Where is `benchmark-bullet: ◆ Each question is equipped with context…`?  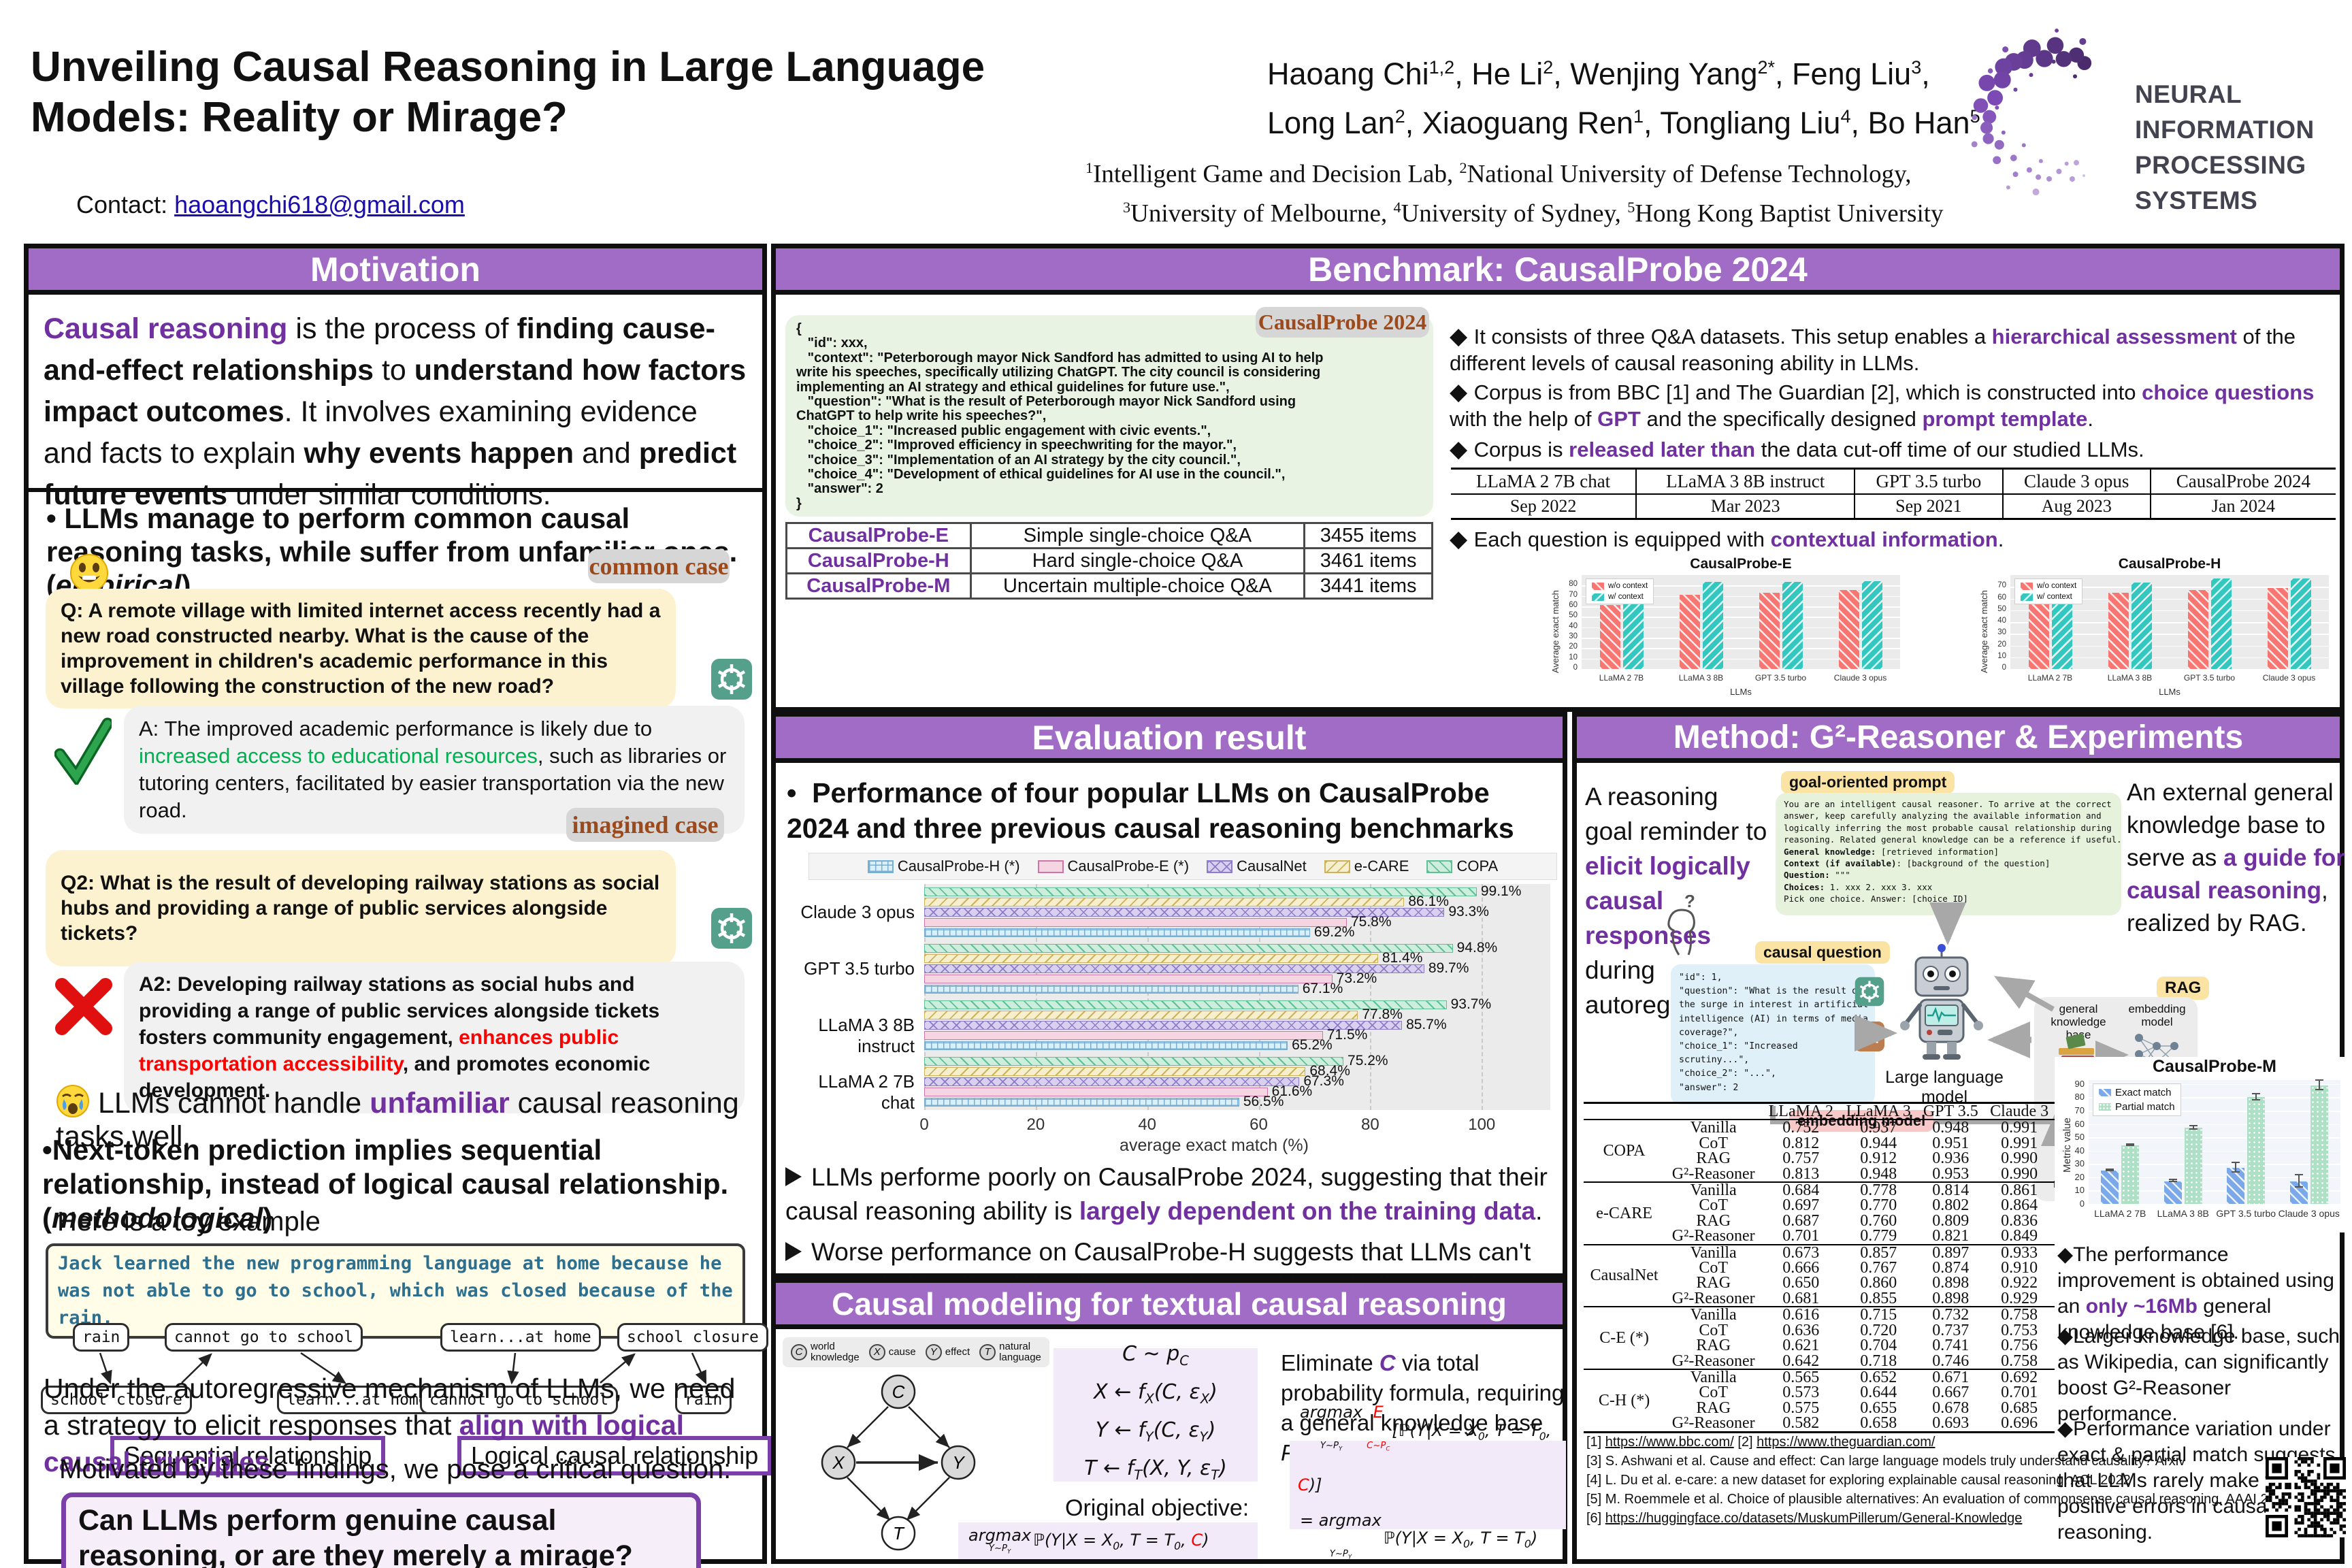
benchmark-bullet: ◆ Each question is equipped with context… is located at coordinates (1727, 539).